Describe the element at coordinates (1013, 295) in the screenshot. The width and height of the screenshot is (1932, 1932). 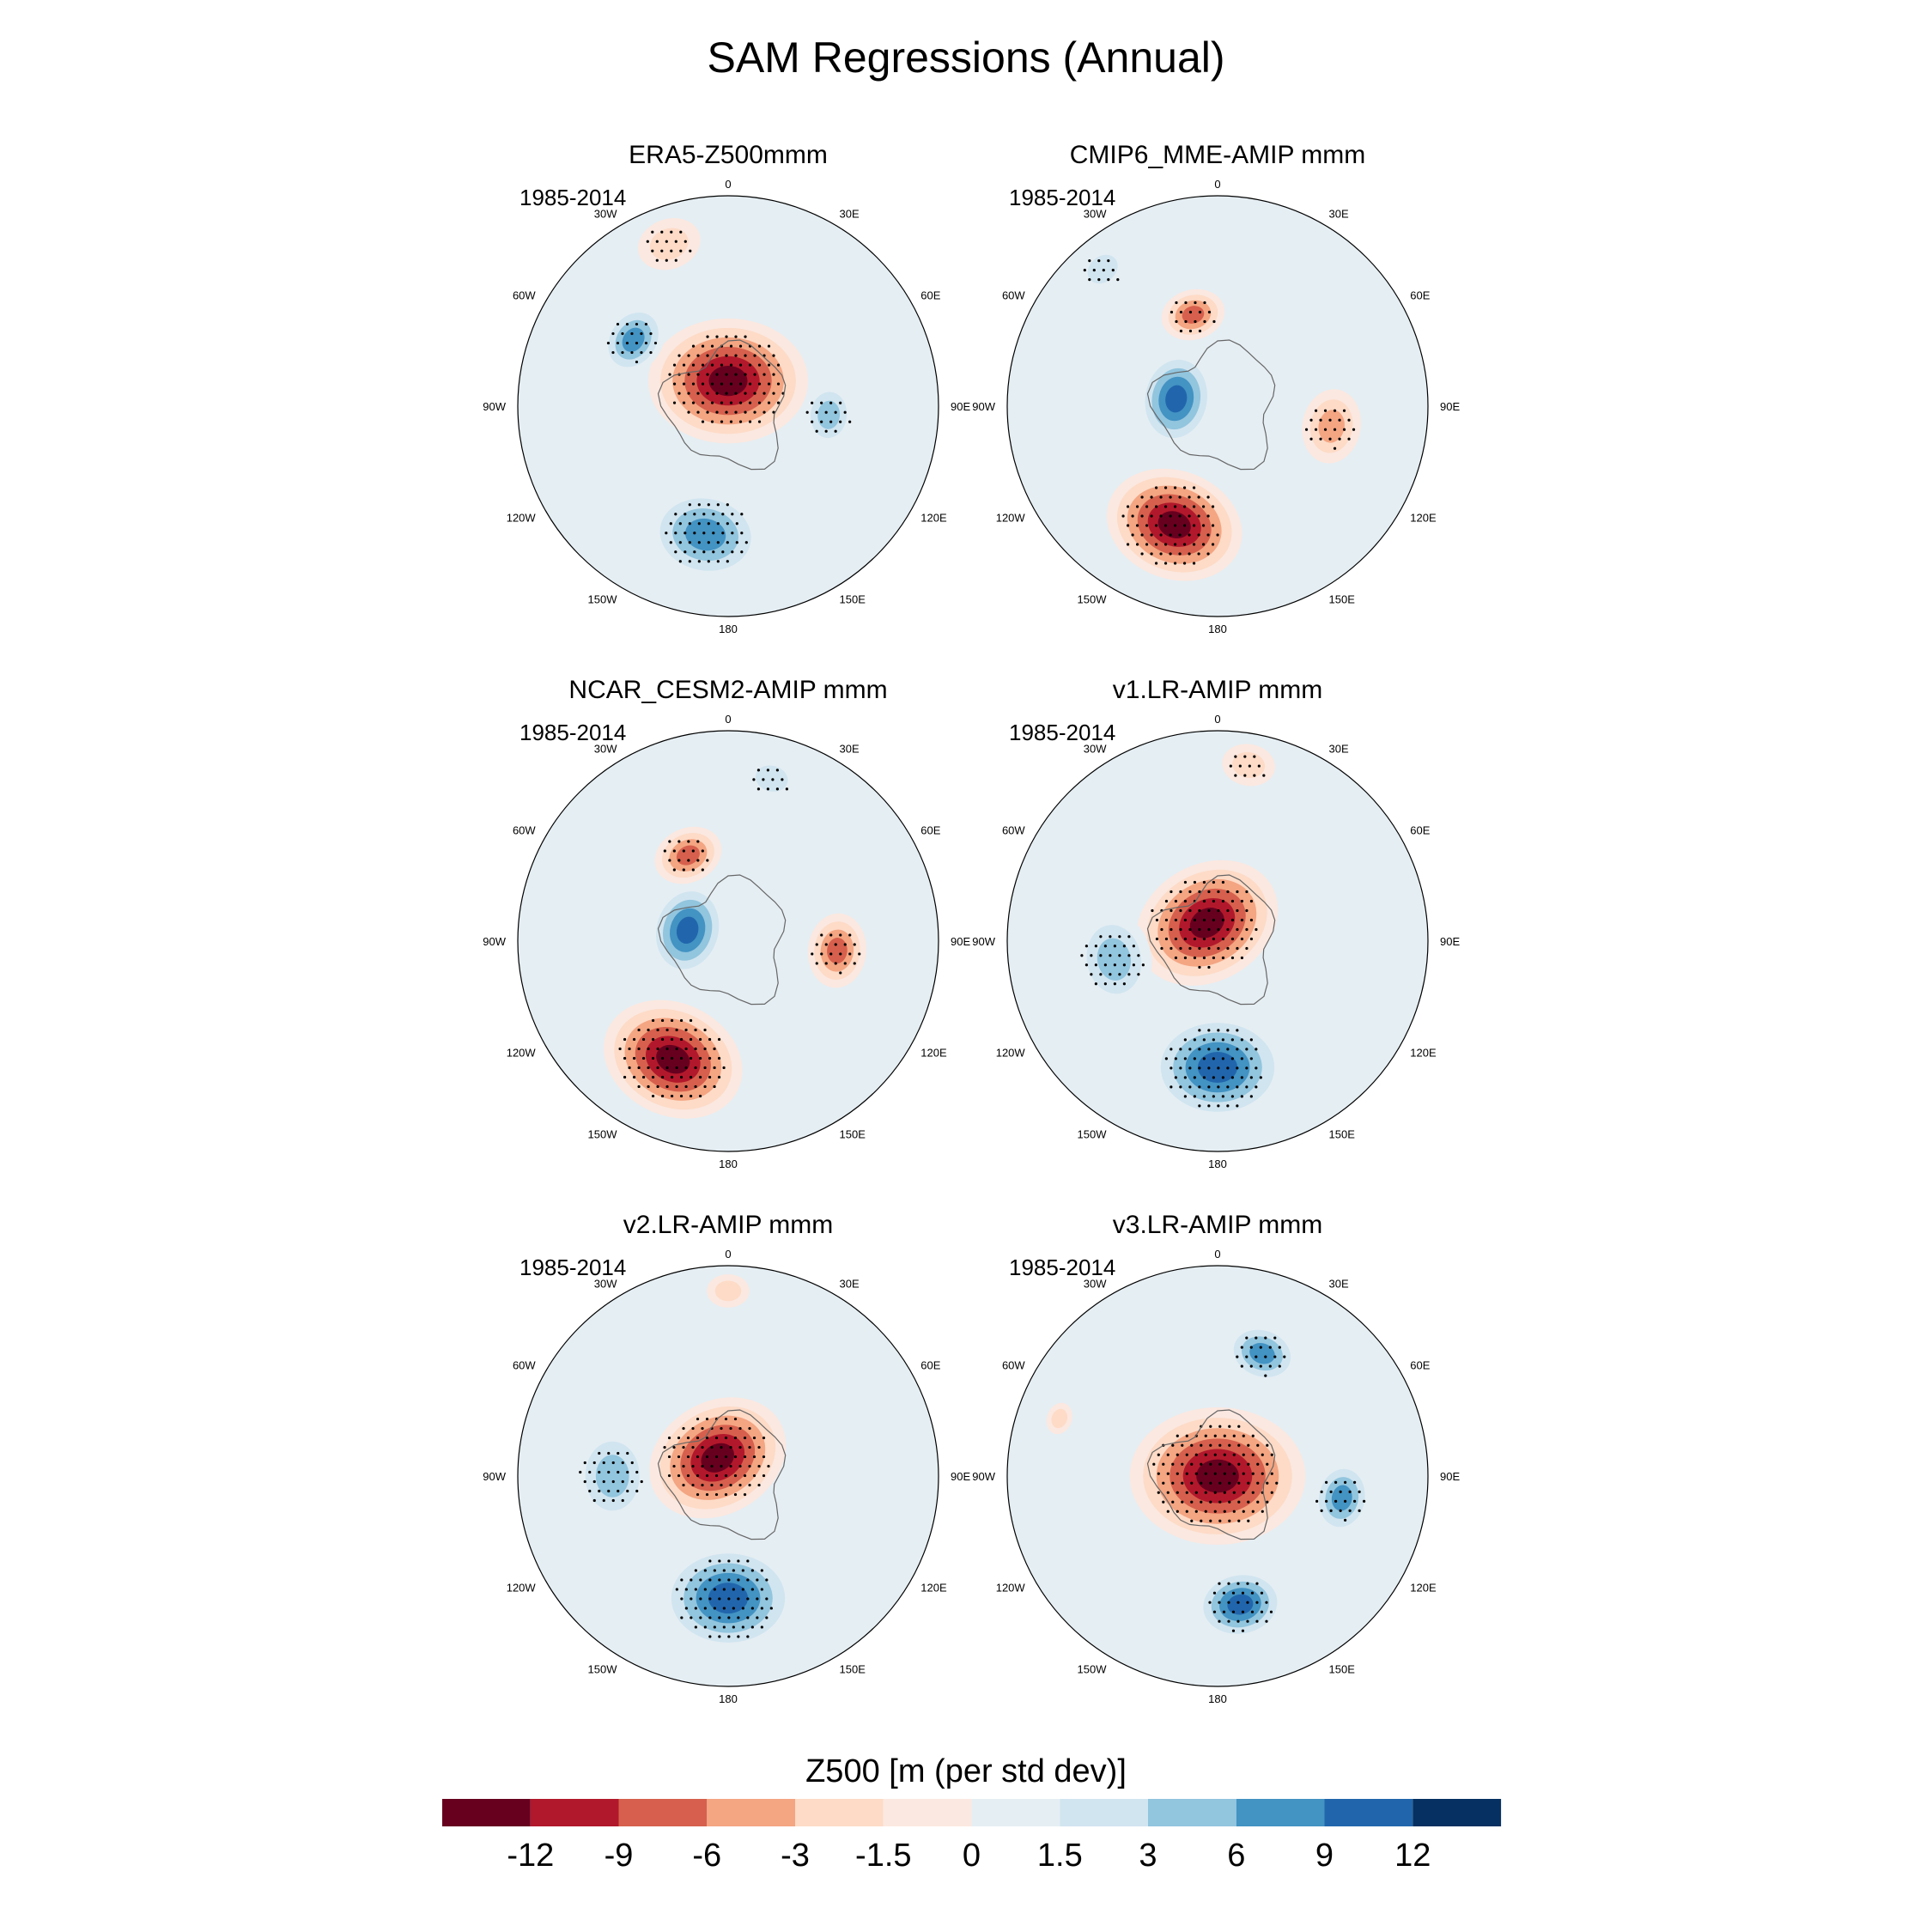
I see `longitude-label: 60W` at that location.